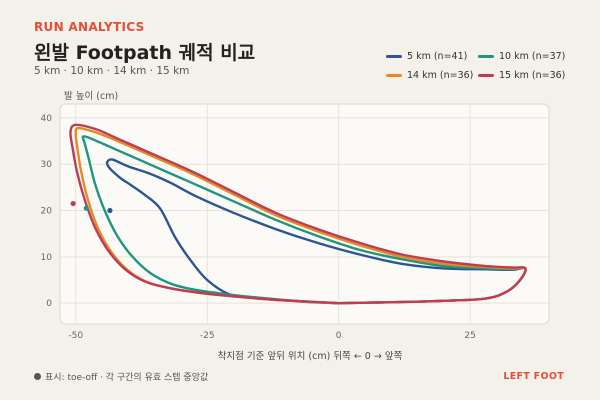  I want to click on legend-item-15km: 15 km (n=36), so click(528, 75).